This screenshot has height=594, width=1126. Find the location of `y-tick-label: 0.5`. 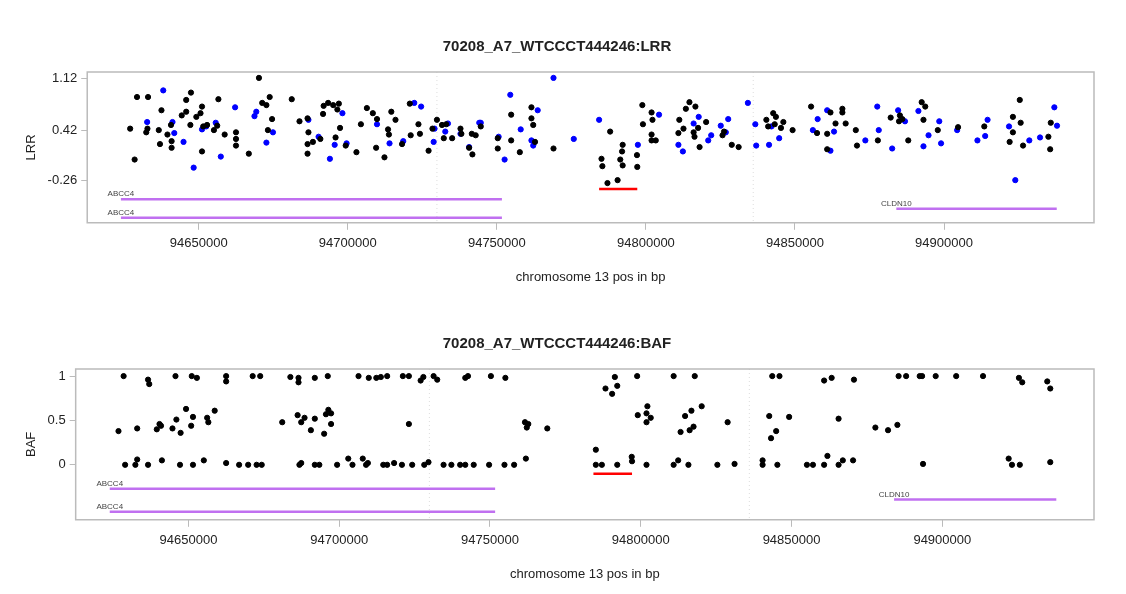

y-tick-label: 0.5 is located at coordinates (56, 420).